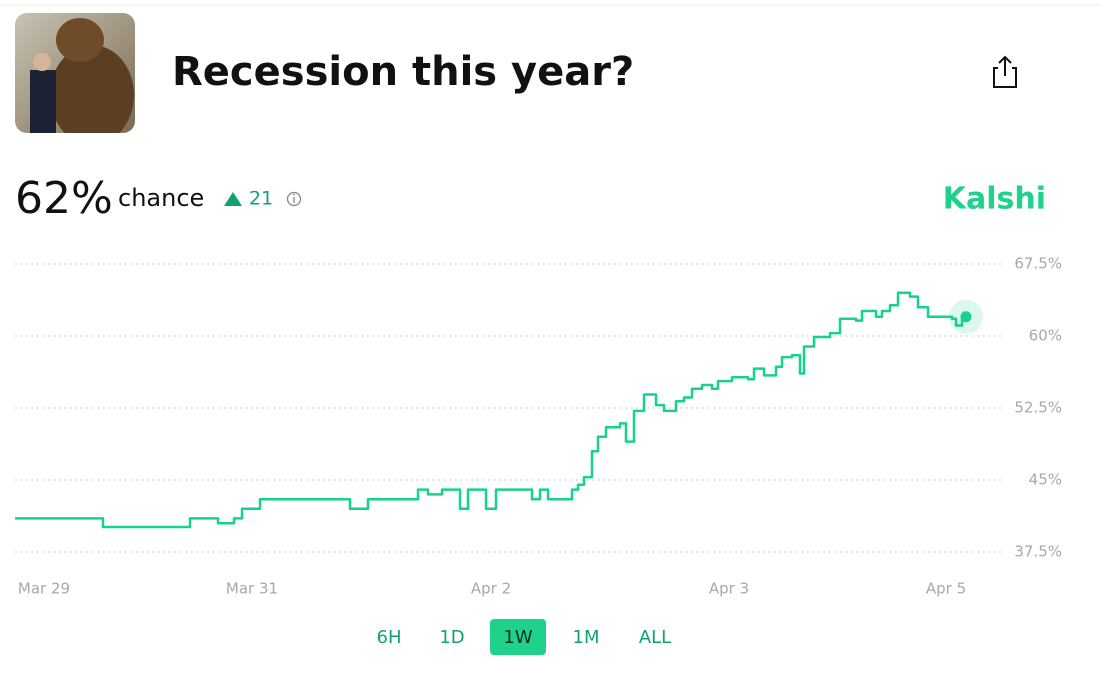  I want to click on x-tick-label: Mar 29, so click(44, 589).